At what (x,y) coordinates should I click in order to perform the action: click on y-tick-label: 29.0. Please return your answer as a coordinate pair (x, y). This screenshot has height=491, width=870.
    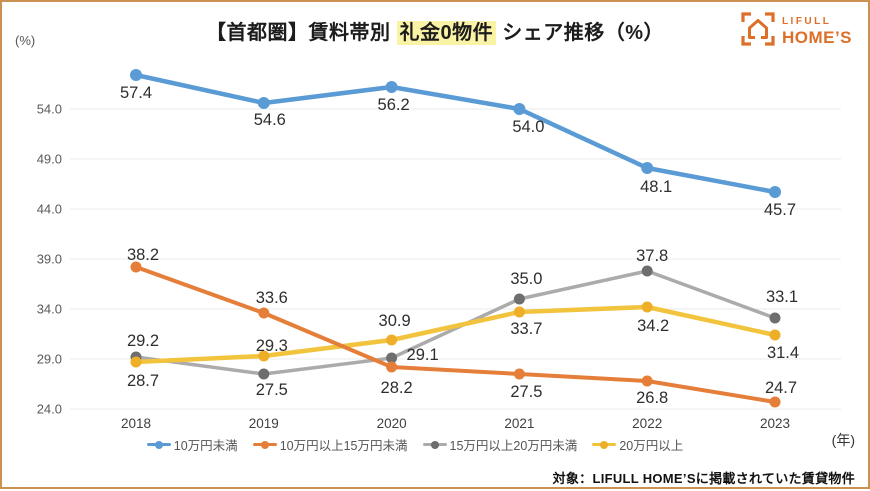
    Looking at the image, I should click on (49, 359).